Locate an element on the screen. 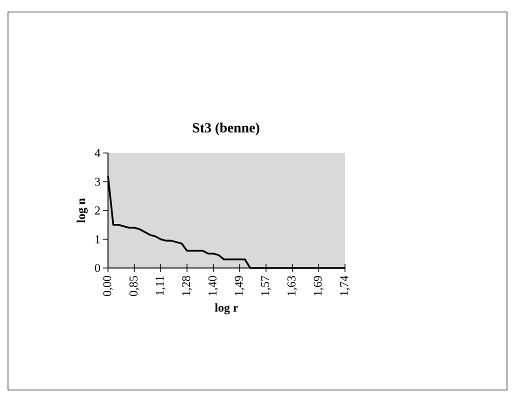  y-axis-title: log n is located at coordinates (82, 210).